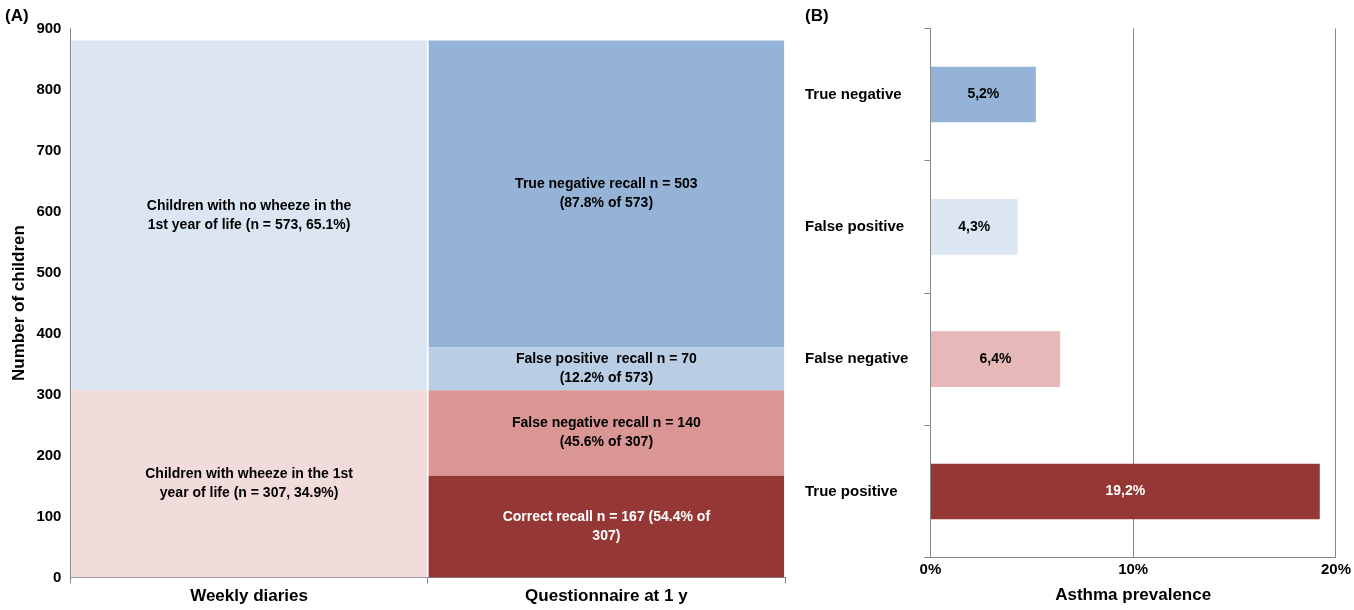  I want to click on x-tick-label: Weekly diaries, so click(249, 596).